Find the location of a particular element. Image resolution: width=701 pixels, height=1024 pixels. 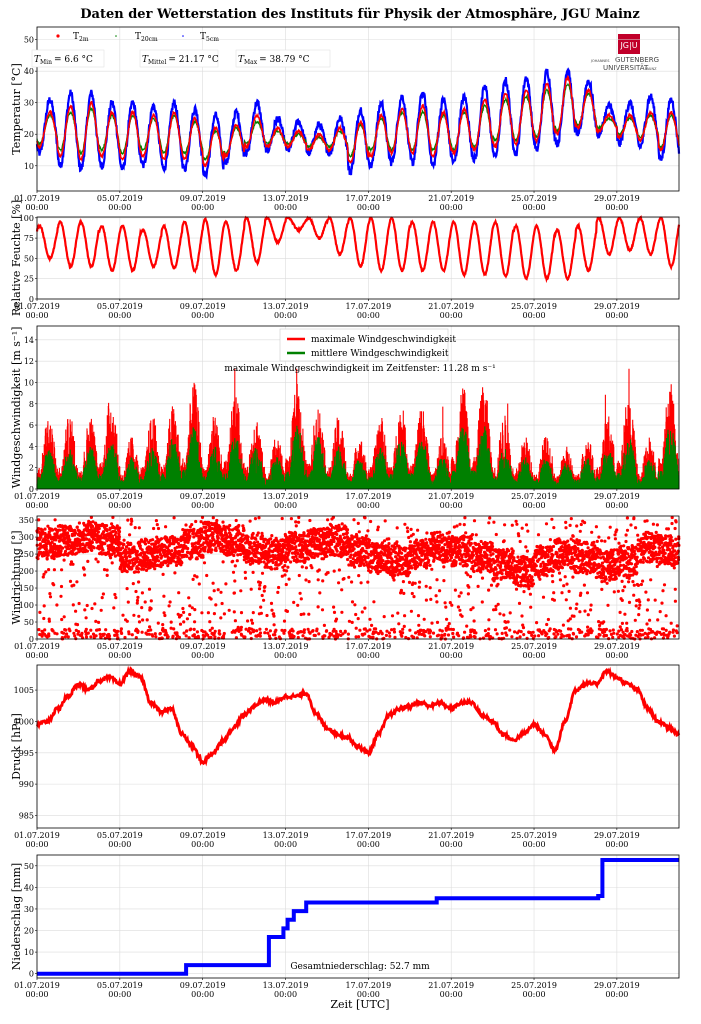

wind-speed-xtick-date: 17.07.2019 is located at coordinates (368, 496).